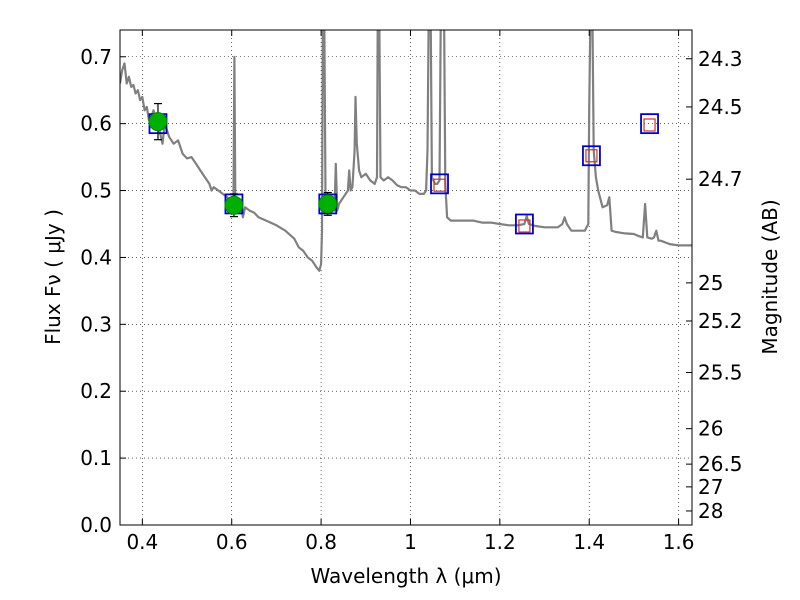 The width and height of the screenshot is (800, 600). Describe the element at coordinates (720, 59) in the screenshot. I see `right-tick-label: 24.3` at that location.